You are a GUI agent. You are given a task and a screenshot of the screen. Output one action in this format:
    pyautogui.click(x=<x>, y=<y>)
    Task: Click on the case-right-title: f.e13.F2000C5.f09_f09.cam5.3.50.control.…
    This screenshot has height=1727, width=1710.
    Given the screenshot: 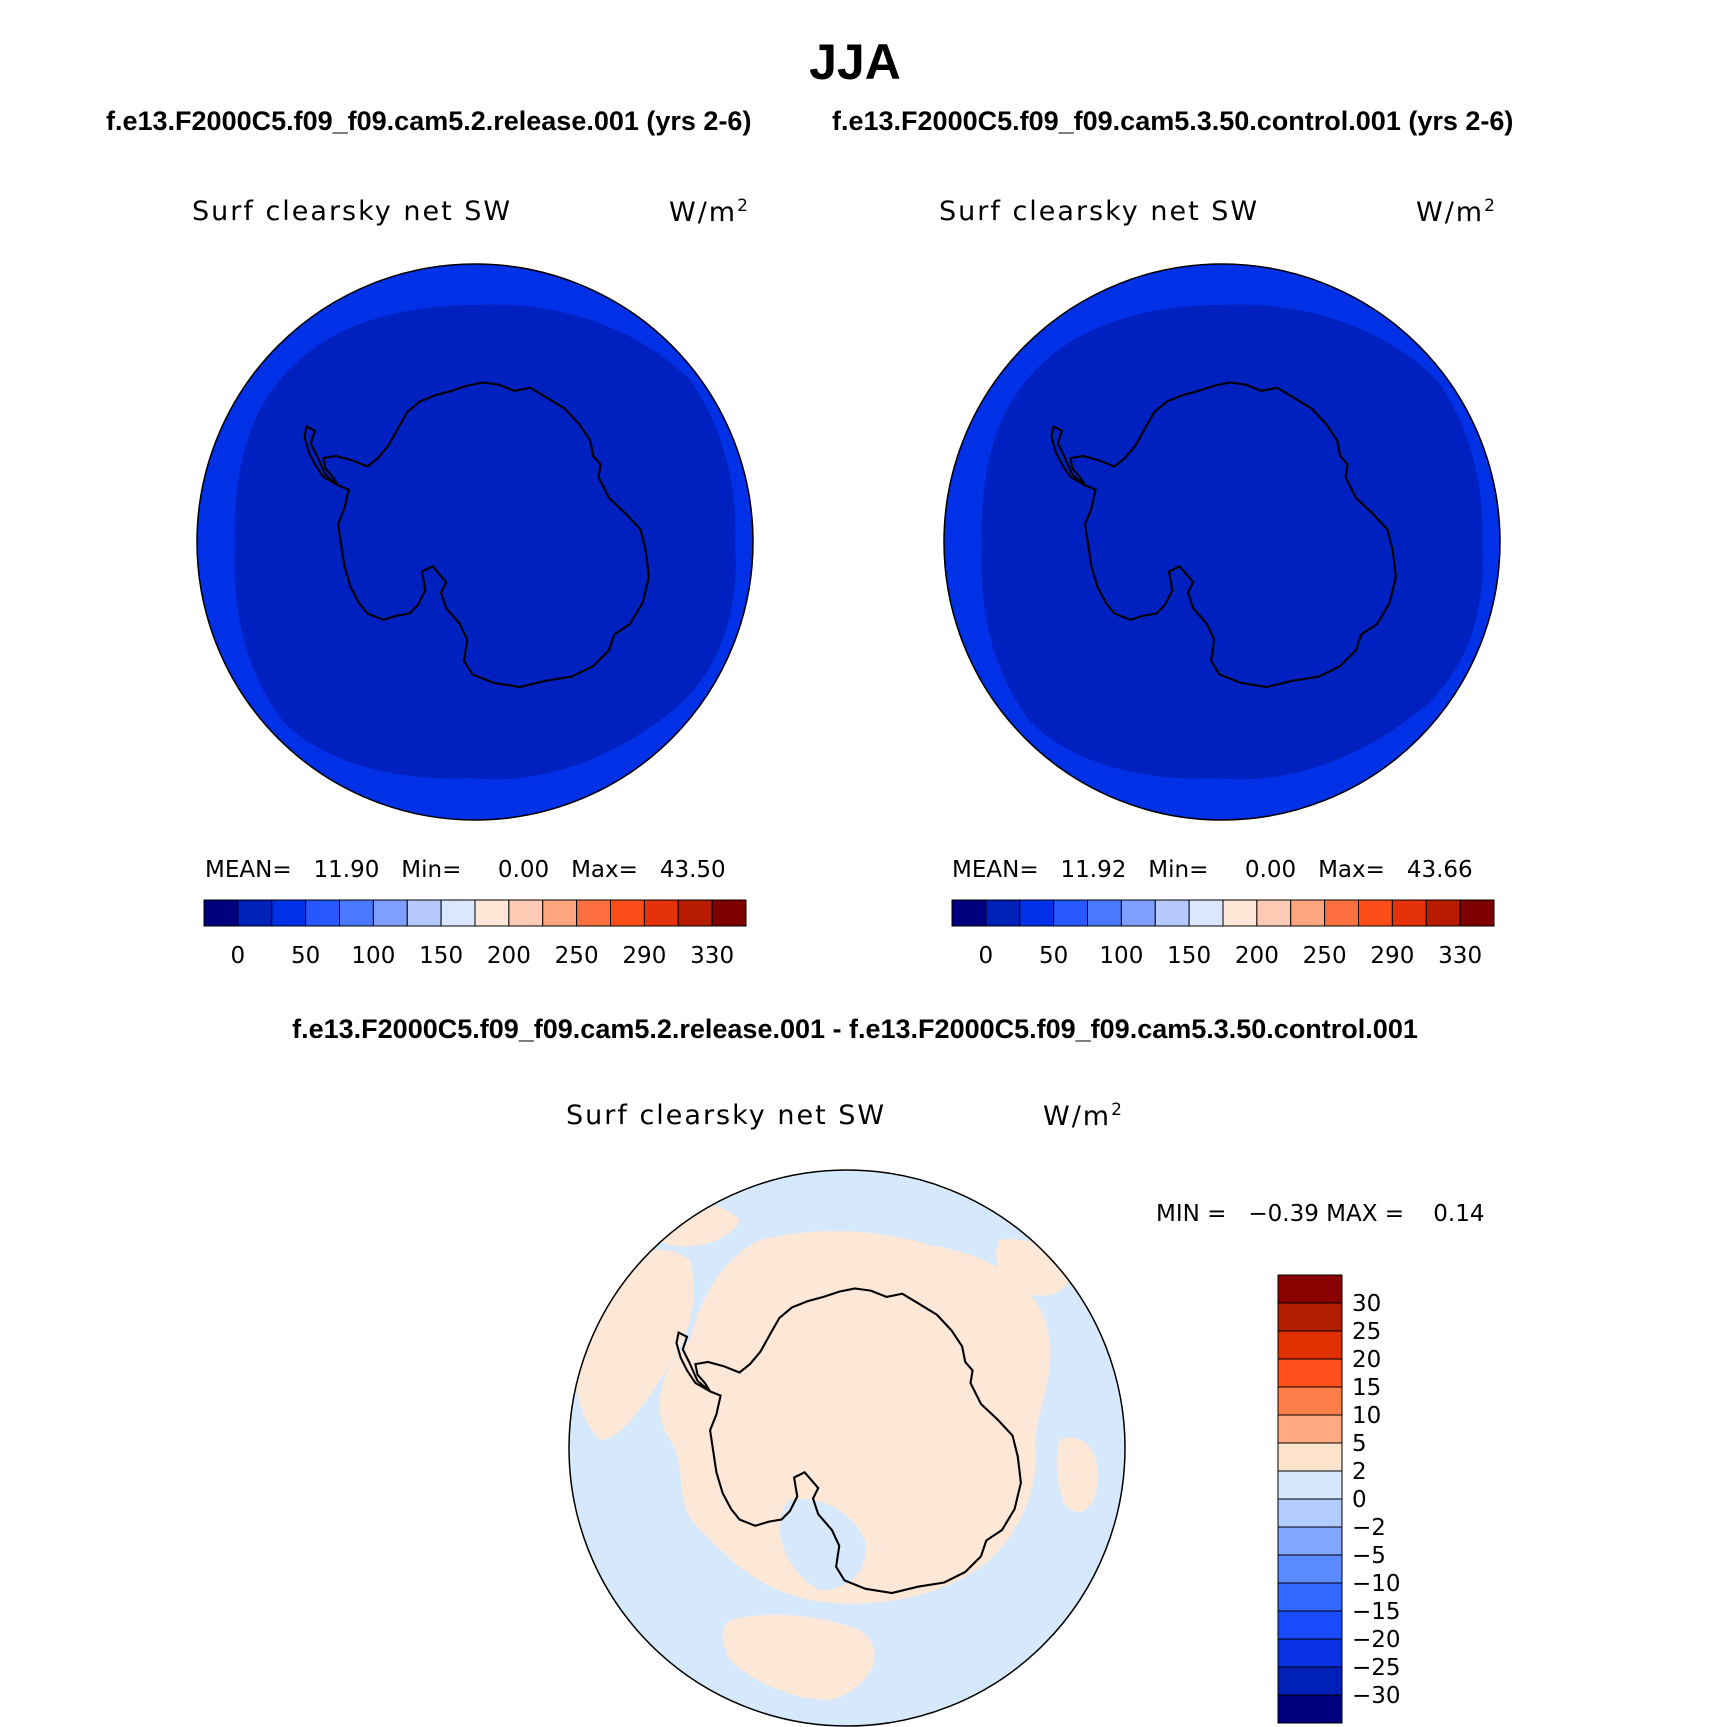 What is the action you would take?
    pyautogui.click(x=1173, y=121)
    